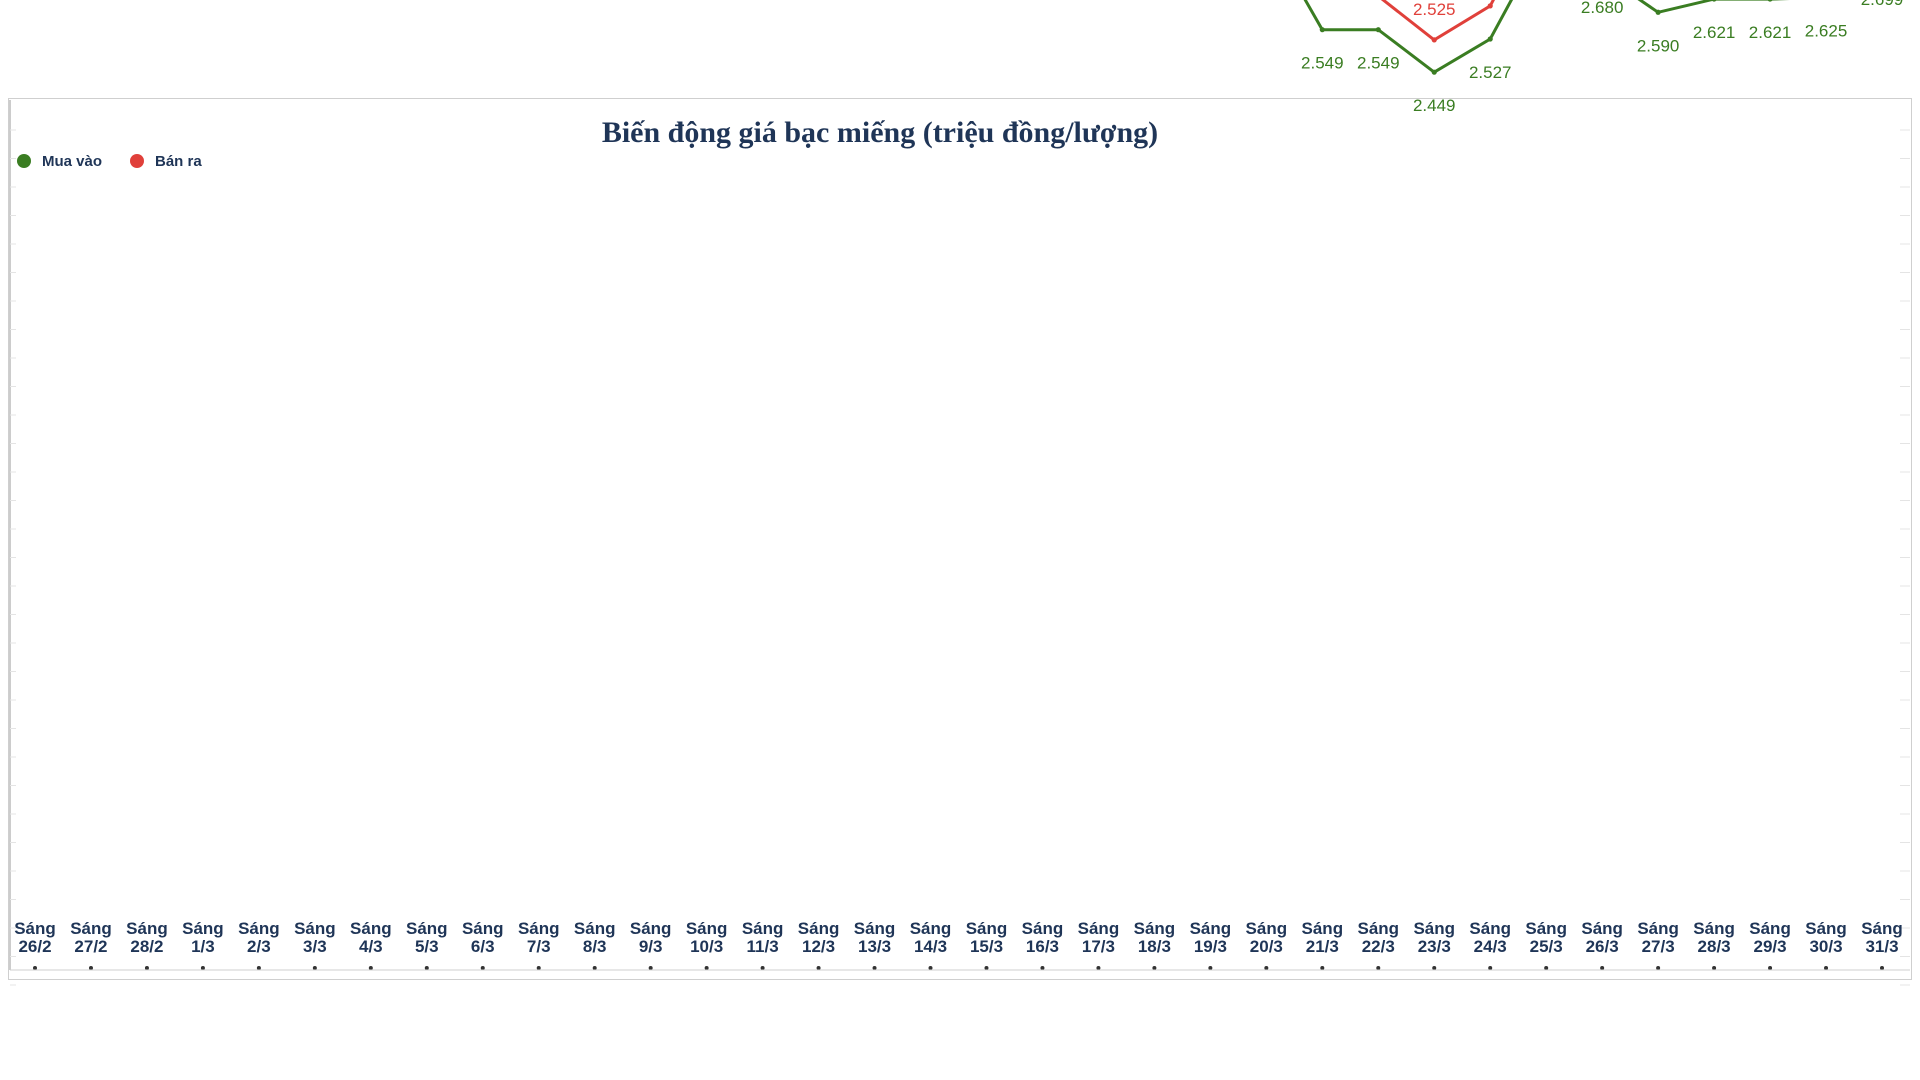 This screenshot has height=1080, width=1920. Describe the element at coordinates (72, 161) in the screenshot. I see `legend-label-buy: Mua vào` at that location.